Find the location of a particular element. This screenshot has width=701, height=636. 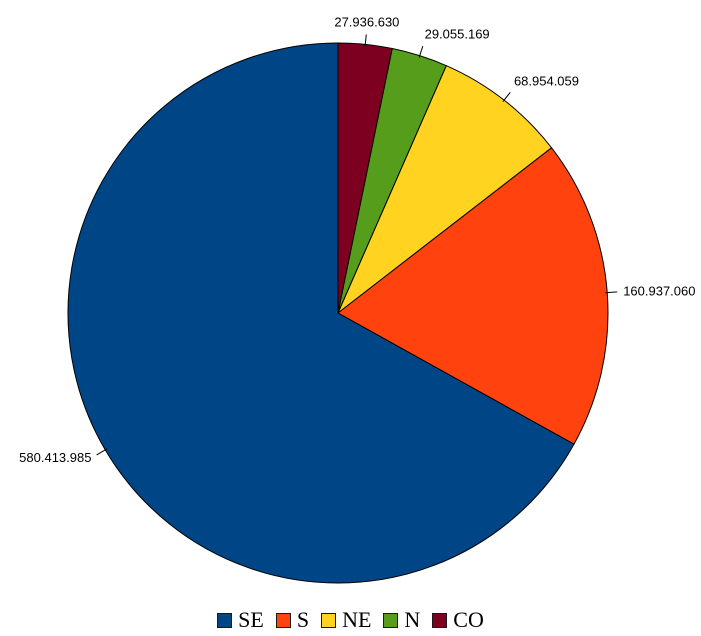

legend-item-co: CO is located at coordinates (458, 620).